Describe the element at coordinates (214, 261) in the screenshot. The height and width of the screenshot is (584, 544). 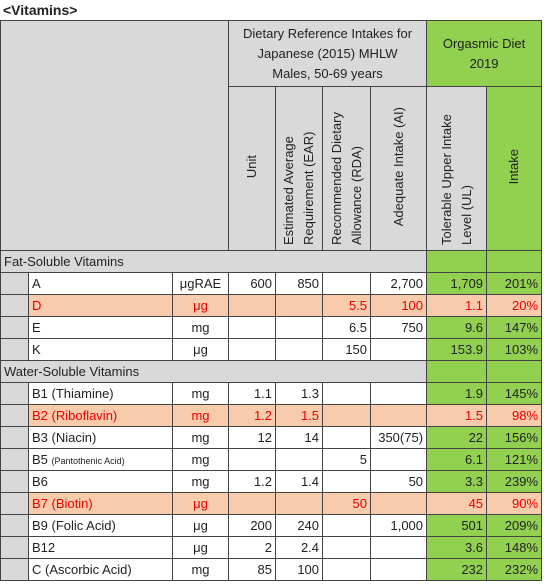
I see `section-title: Fat-Soluble Vitamins` at that location.